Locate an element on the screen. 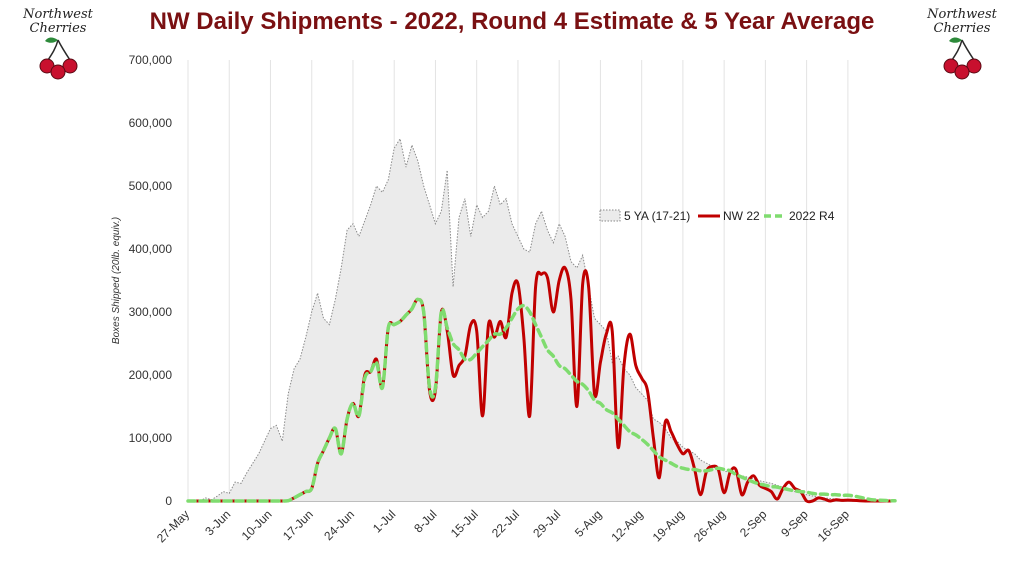  x-tick-label: 5-Aug is located at coordinates (588, 523).